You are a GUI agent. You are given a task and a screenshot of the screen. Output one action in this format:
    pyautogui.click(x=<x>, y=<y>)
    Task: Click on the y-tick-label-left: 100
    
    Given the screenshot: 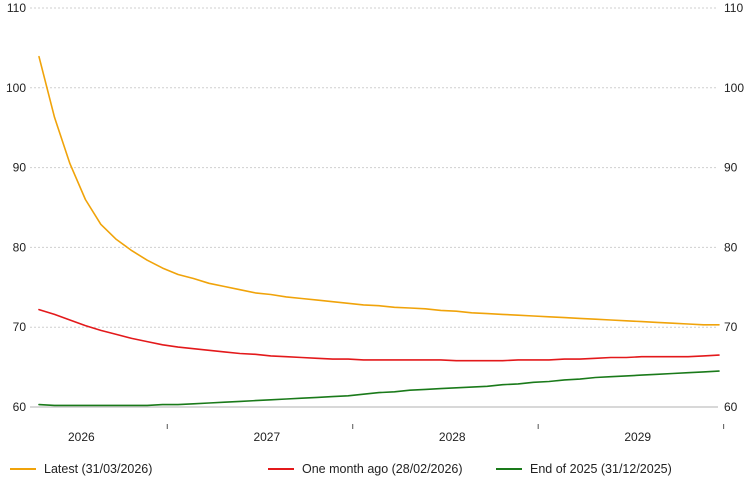 What is the action you would take?
    pyautogui.click(x=16, y=88)
    